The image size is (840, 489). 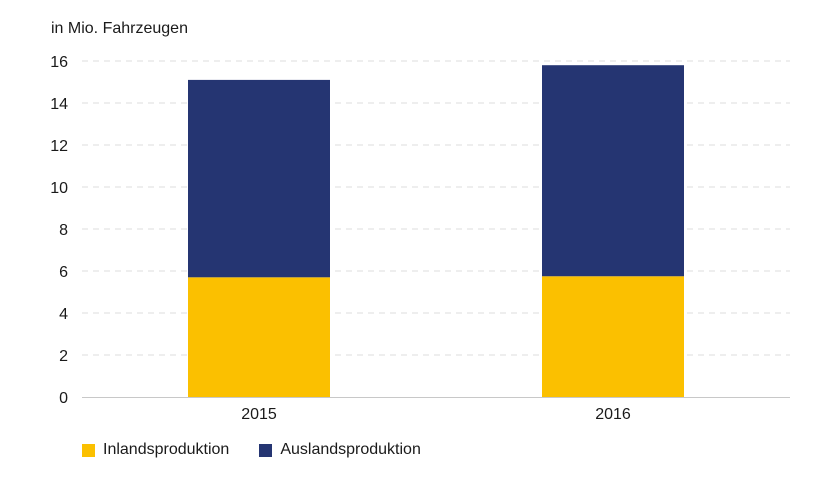 What do you see at coordinates (166, 449) in the screenshot?
I see `legend-label-inland: Inlandsproduktion` at bounding box center [166, 449].